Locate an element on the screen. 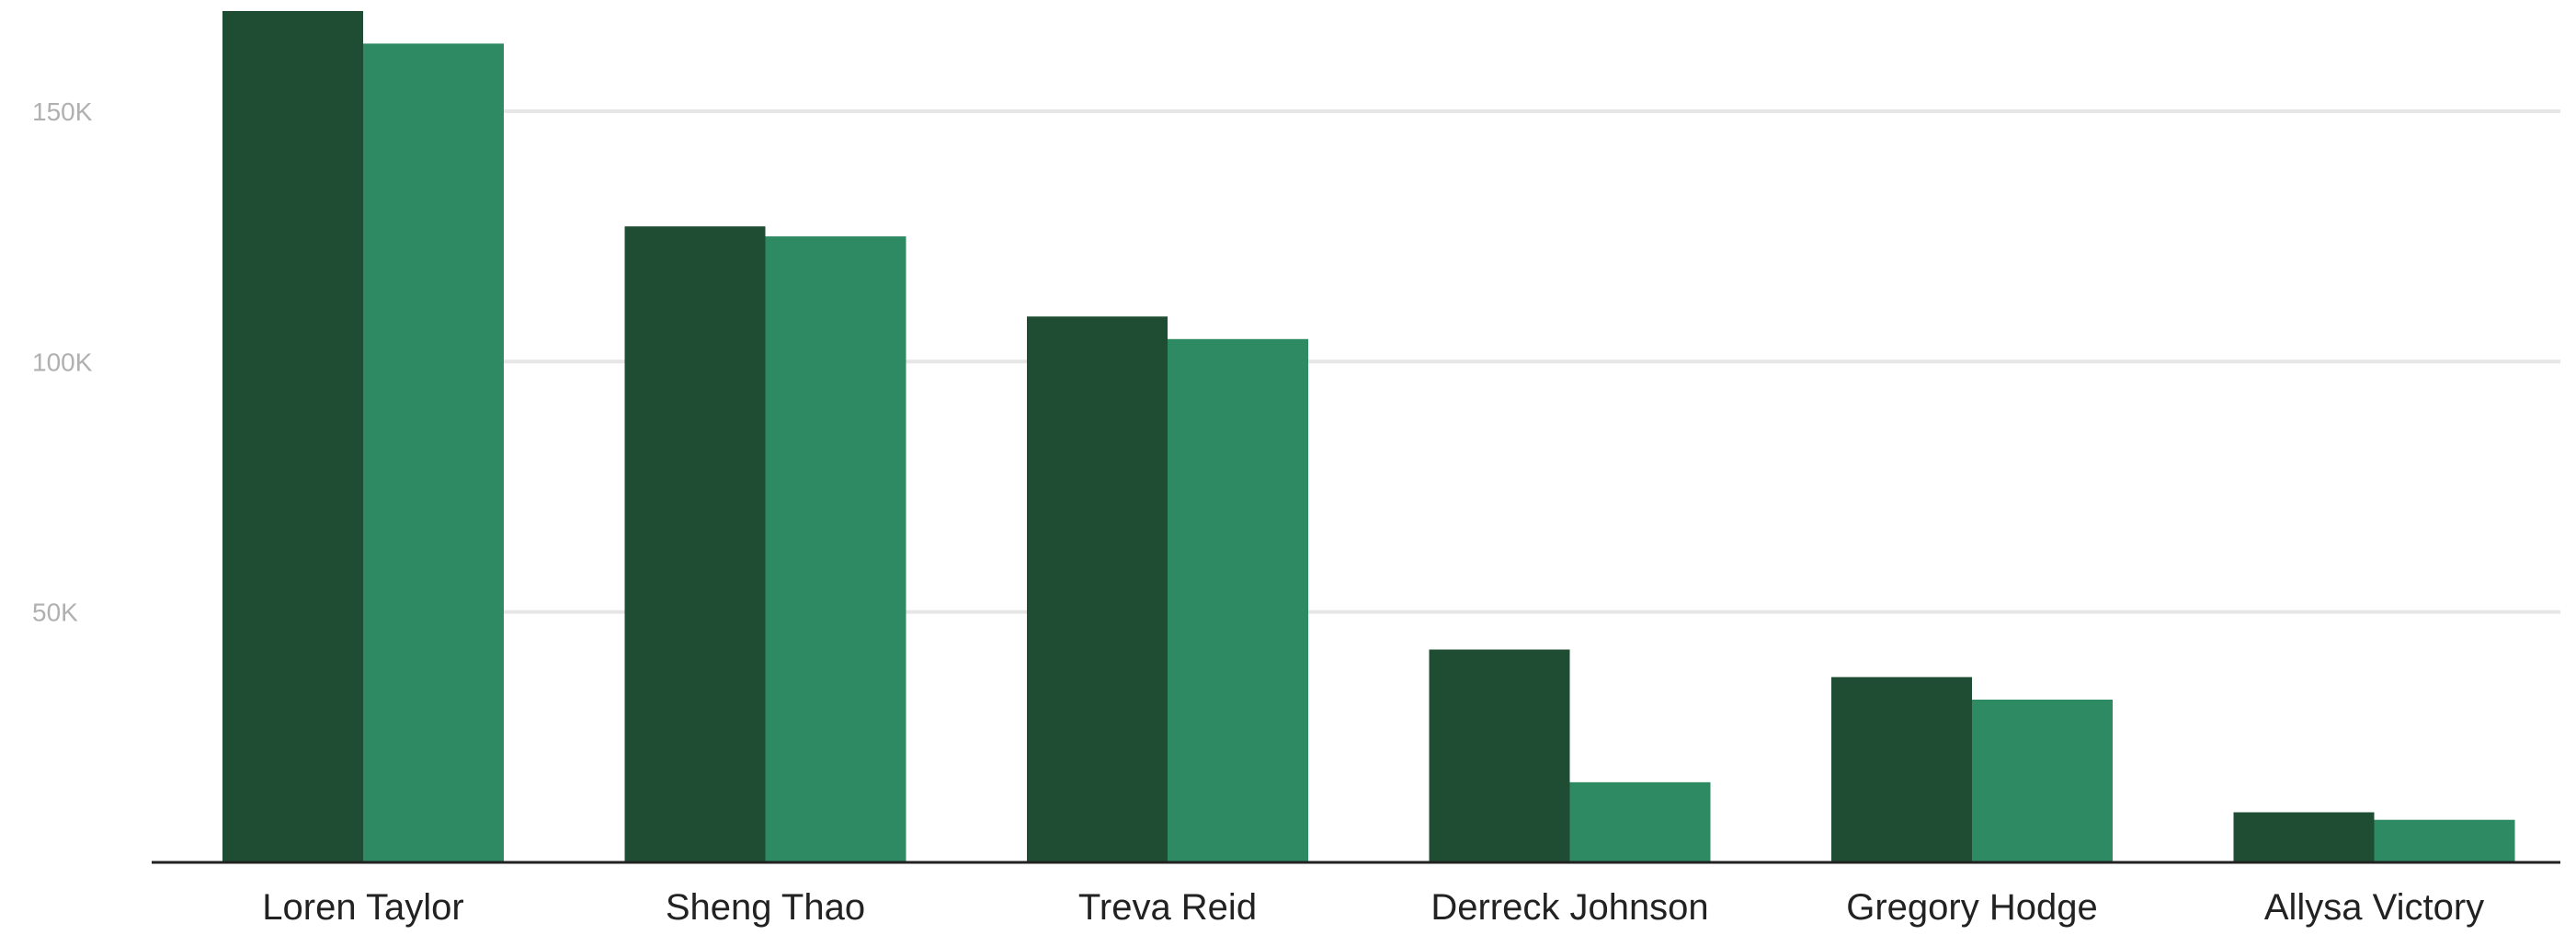  y-tick-label: 50K is located at coordinates (55, 613).